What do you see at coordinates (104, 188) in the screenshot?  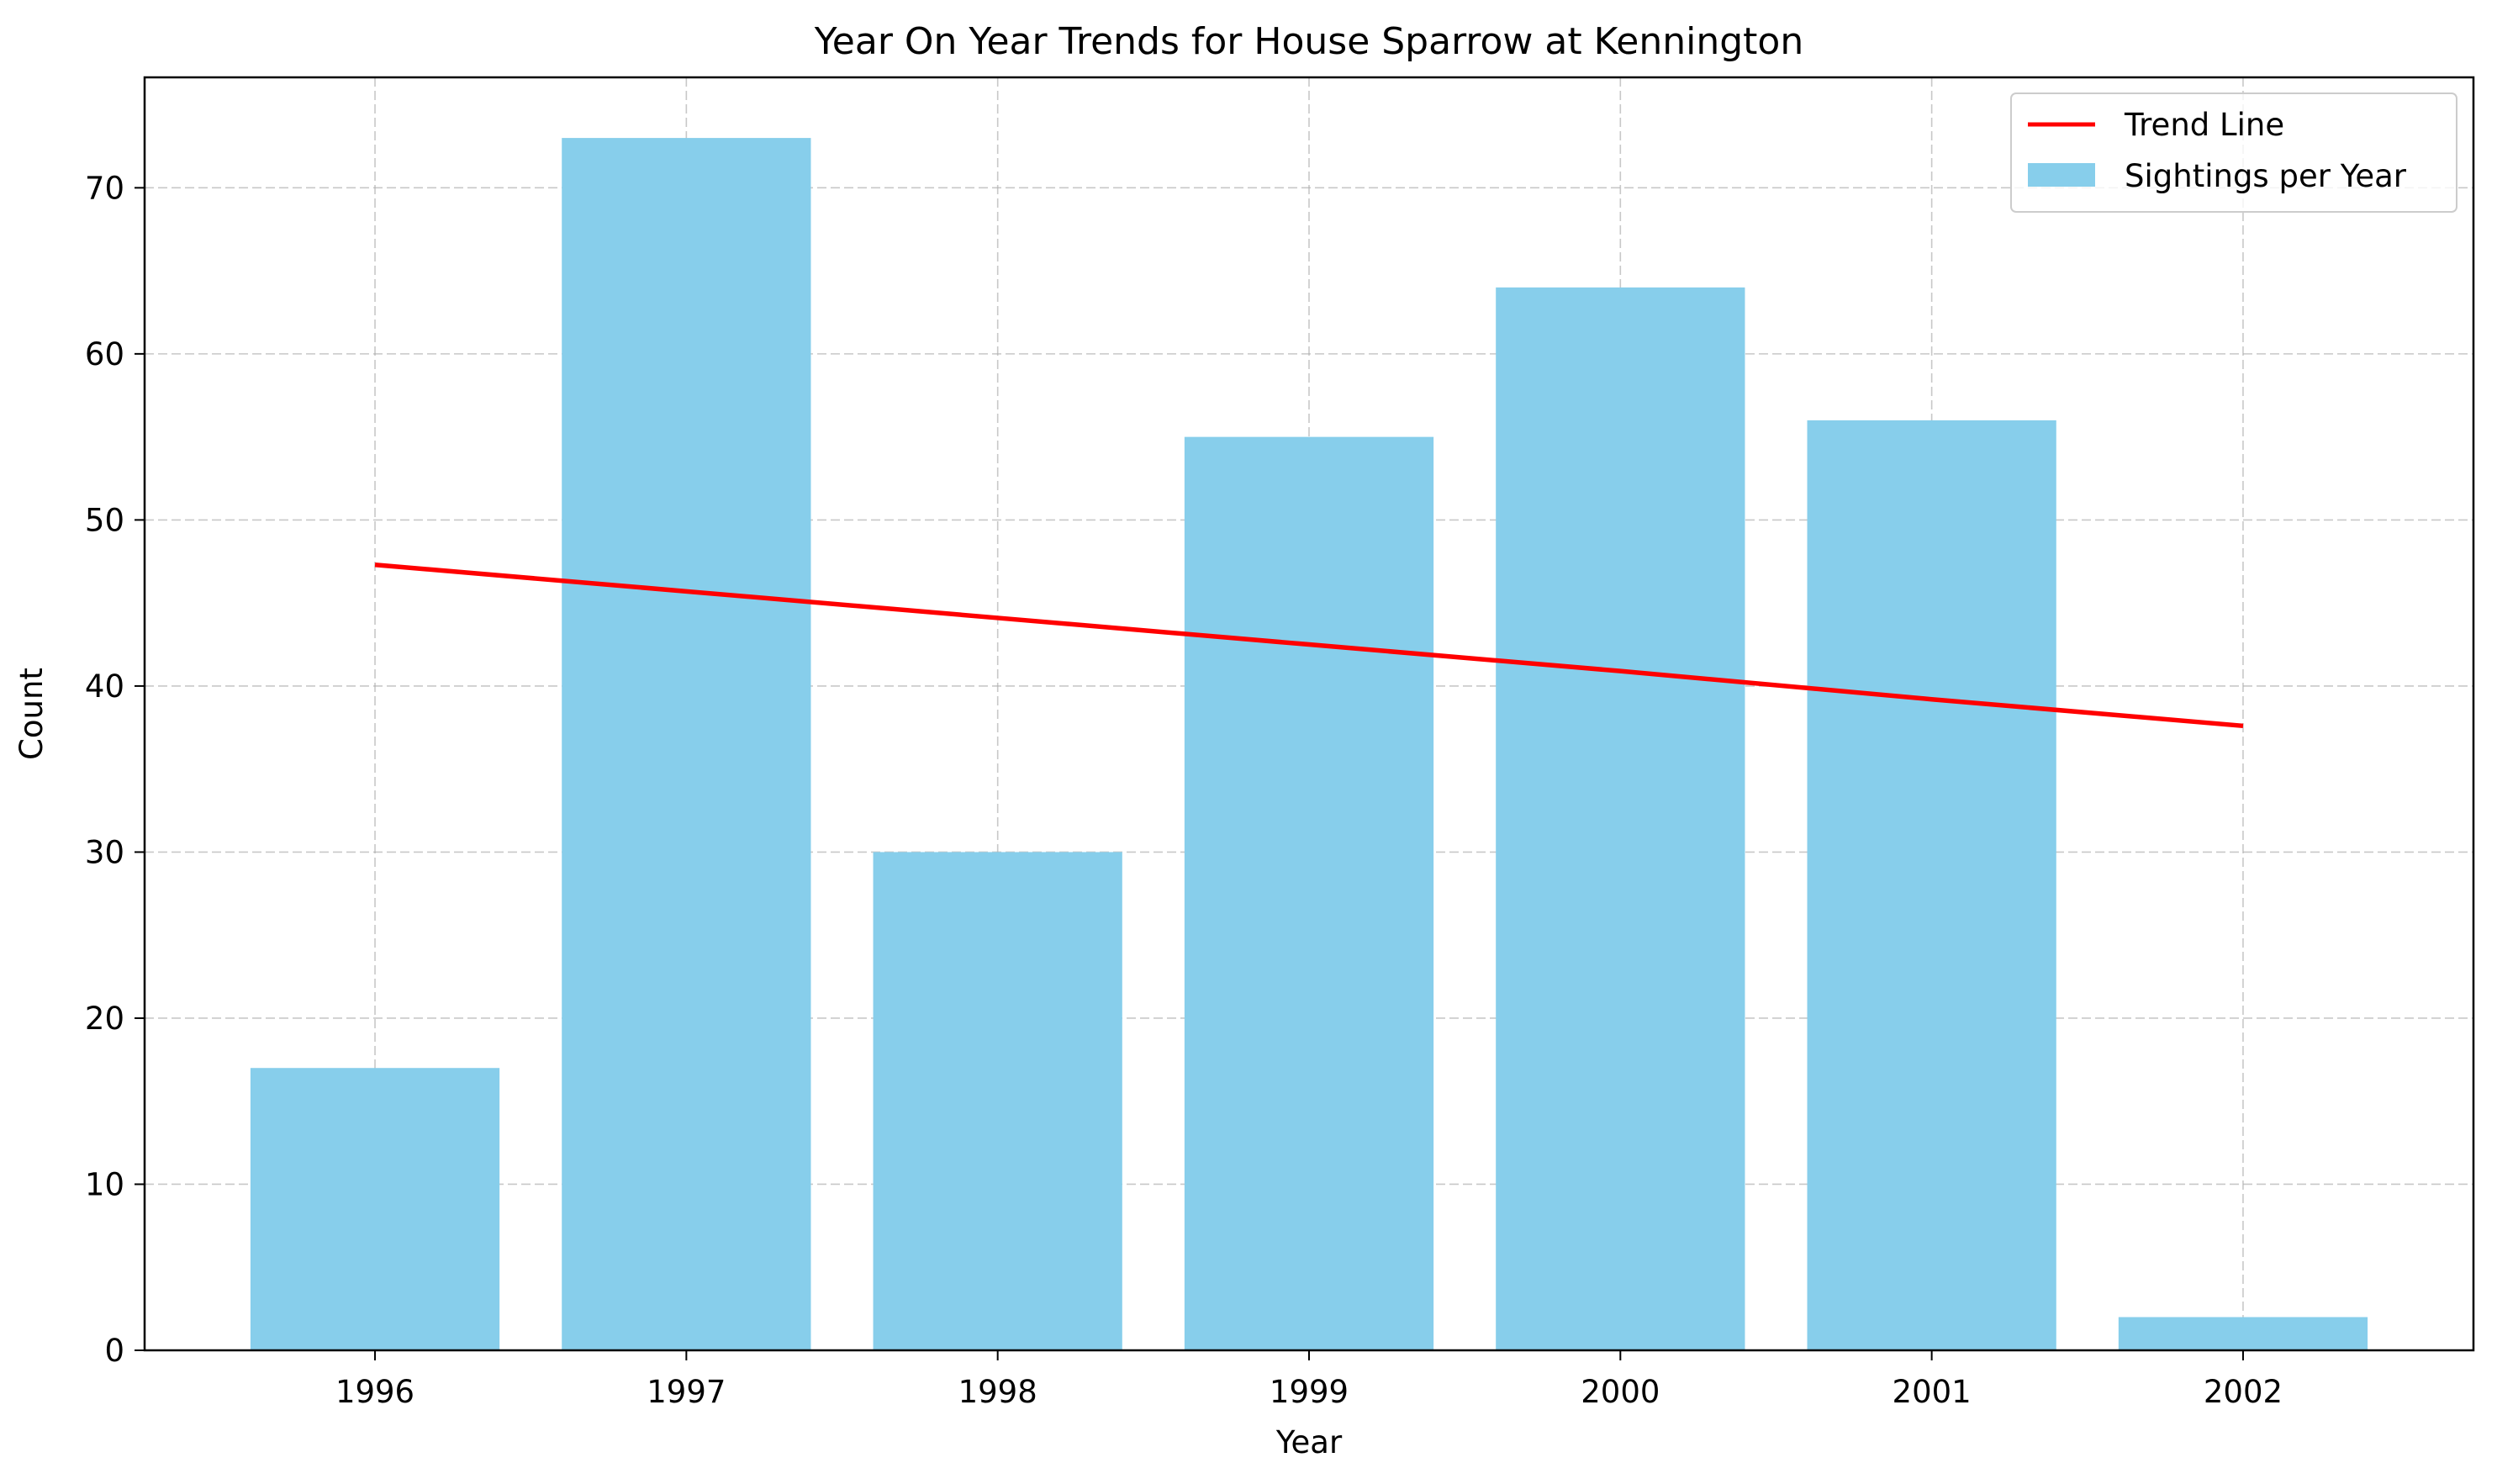 I see `y-tick-label: 70` at bounding box center [104, 188].